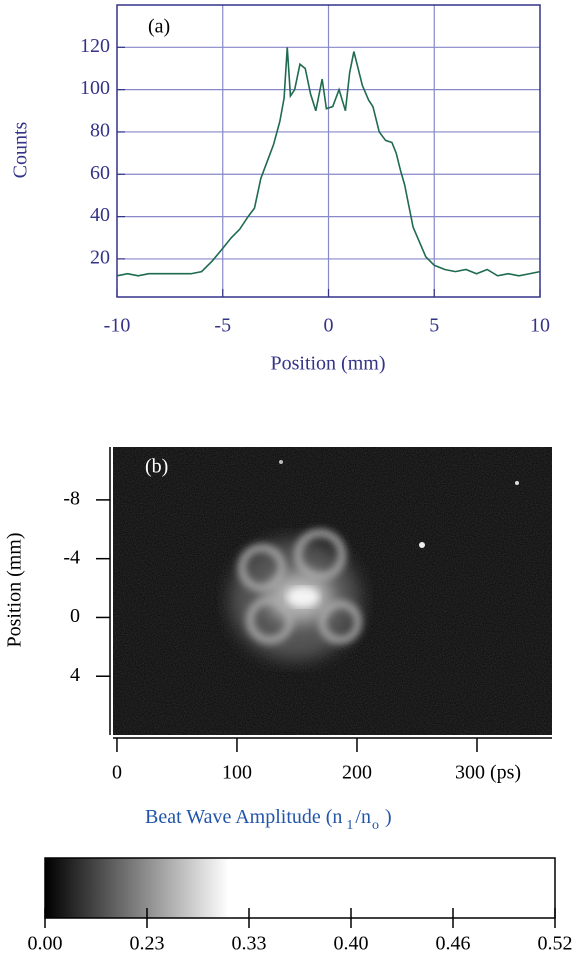 This screenshot has height=962, width=577. What do you see at coordinates (300, 888) in the screenshot?
I see `colorbar` at bounding box center [300, 888].